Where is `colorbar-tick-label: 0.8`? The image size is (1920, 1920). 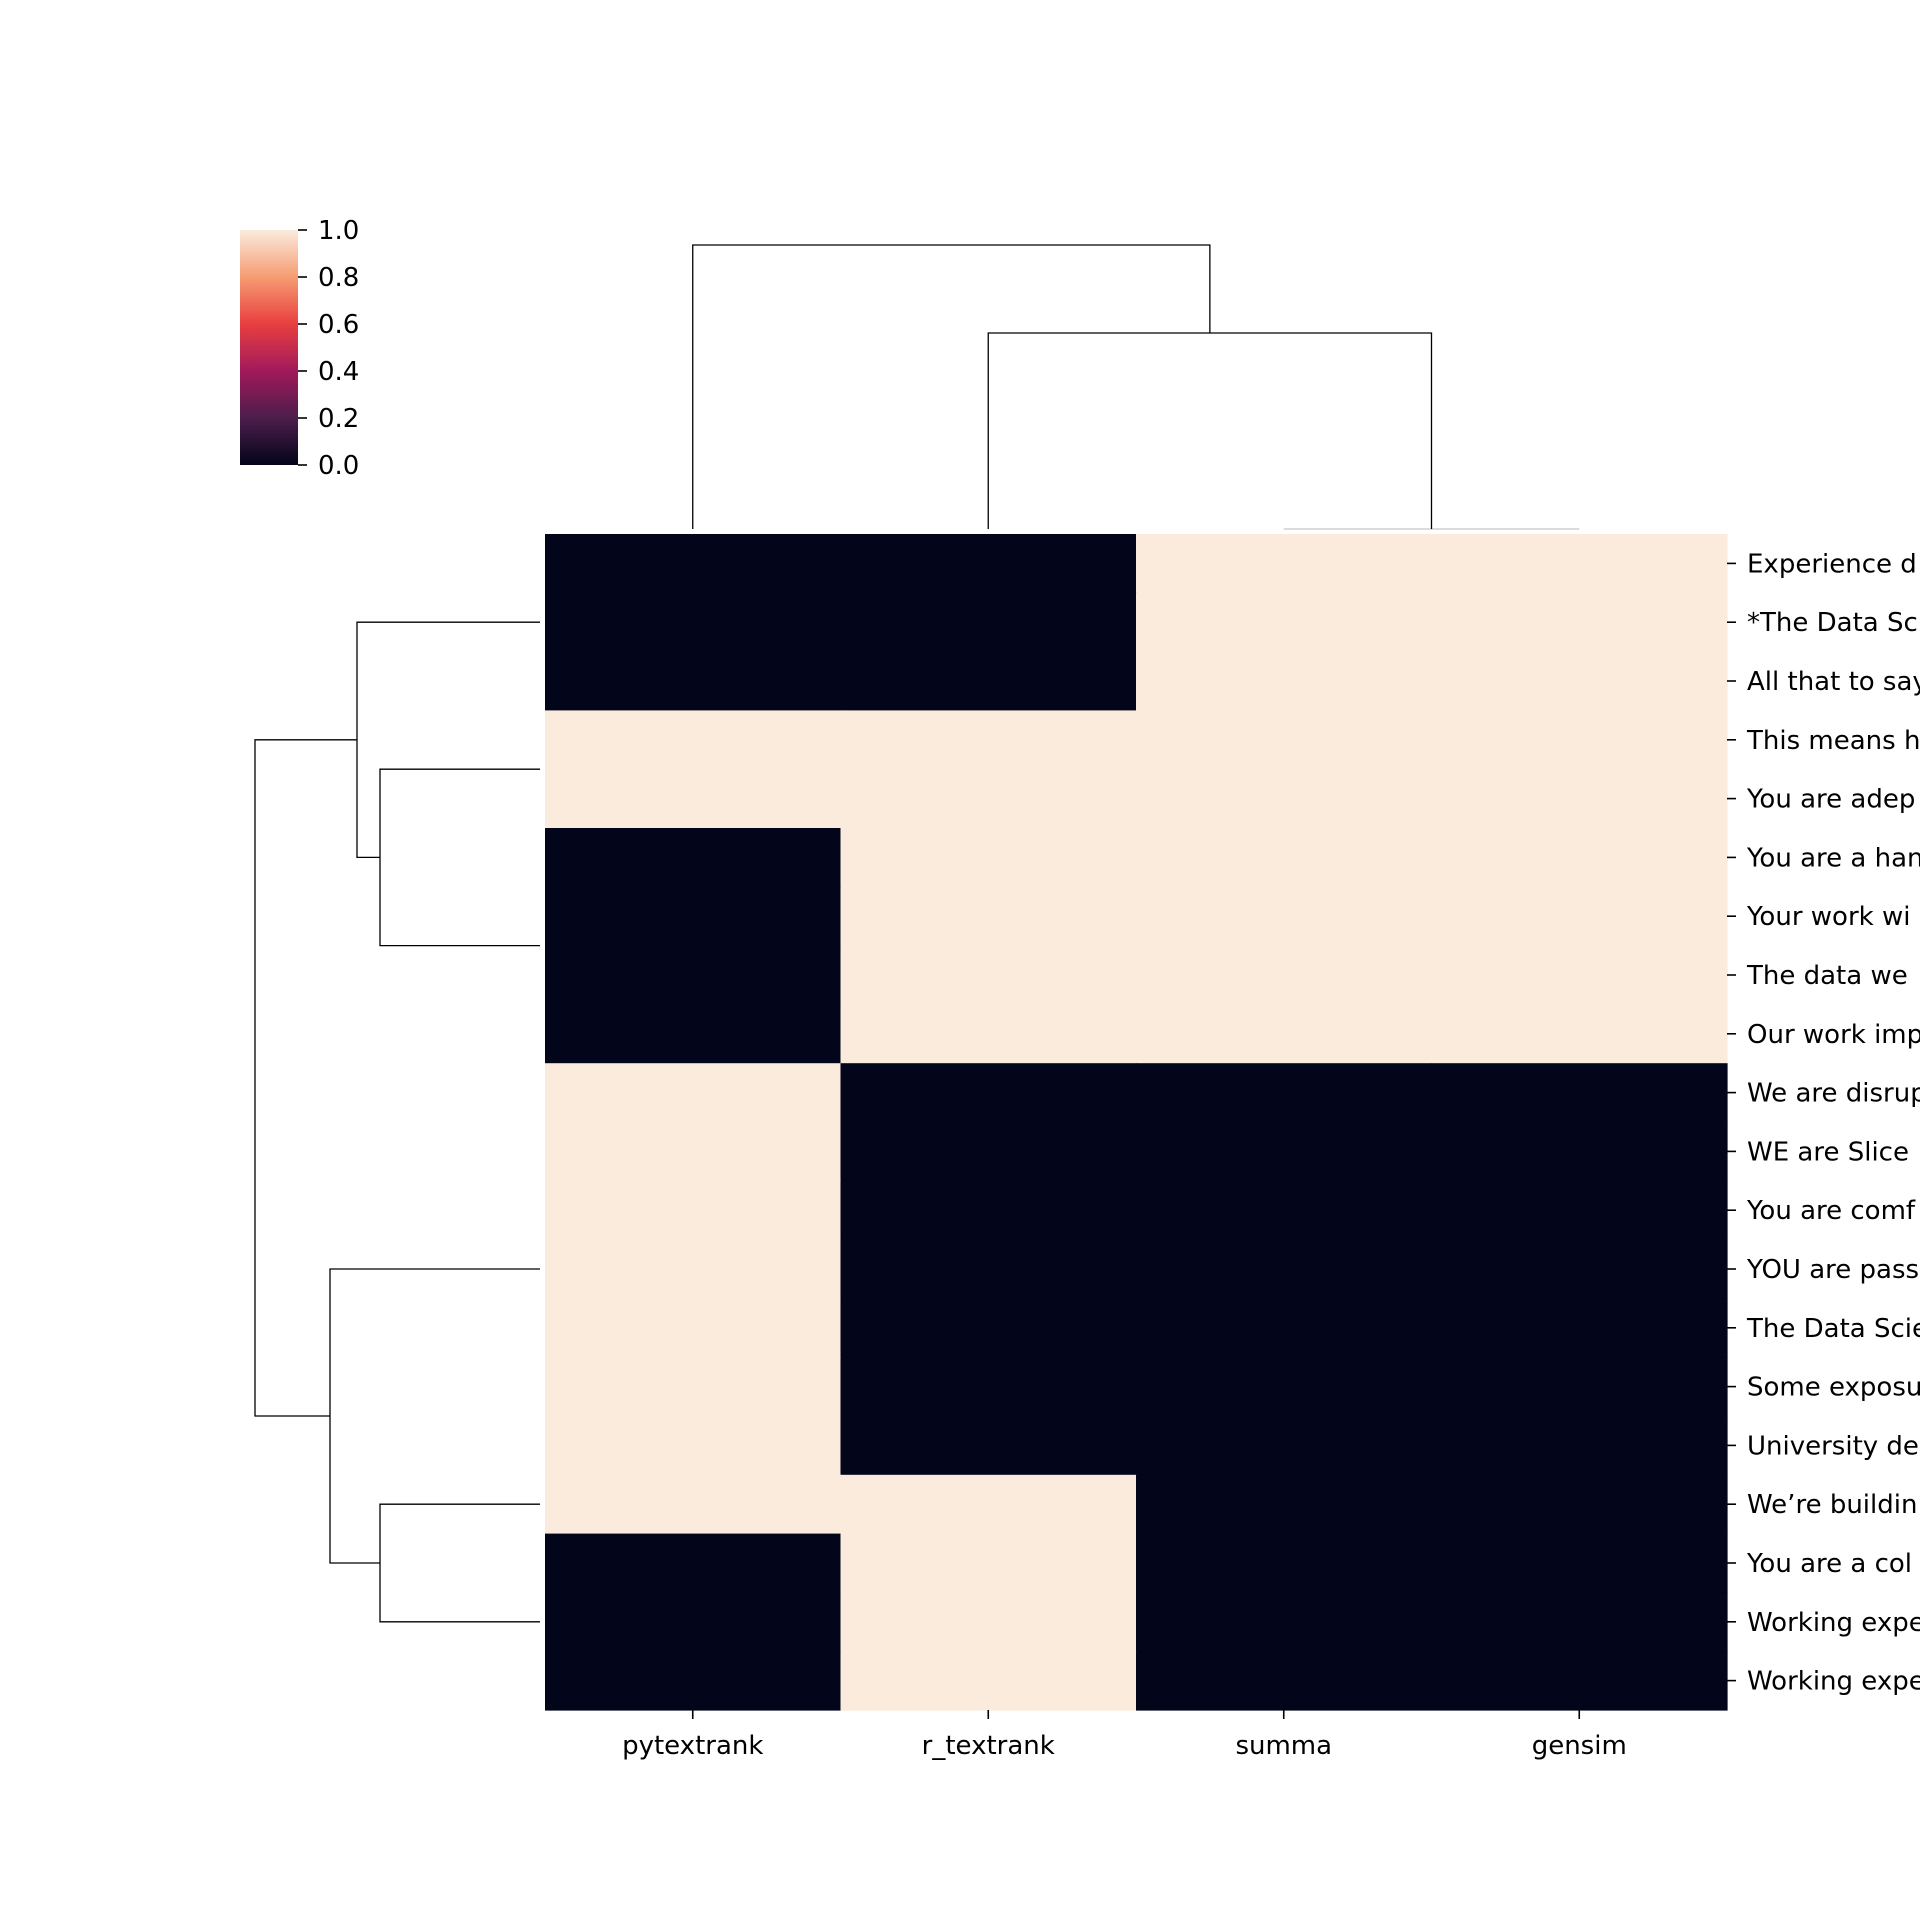
colorbar-tick-label: 0.8 is located at coordinates (338, 278).